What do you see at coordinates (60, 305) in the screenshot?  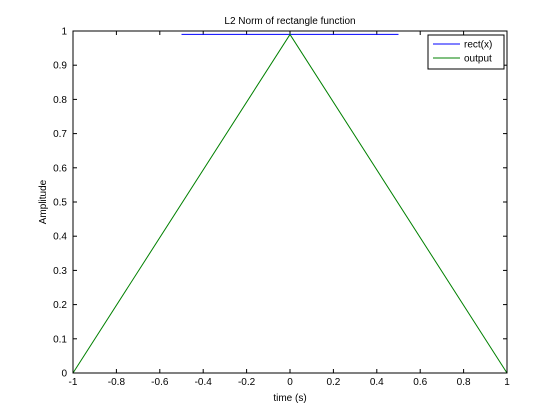 I see `y-tick-label: 0.2` at bounding box center [60, 305].